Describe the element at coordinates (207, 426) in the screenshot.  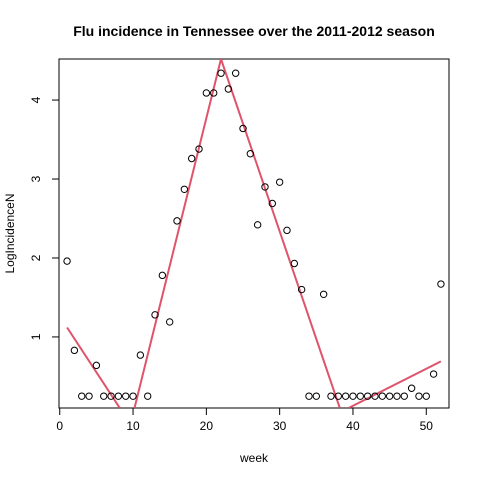
I see `x-tick-label: 20` at that location.